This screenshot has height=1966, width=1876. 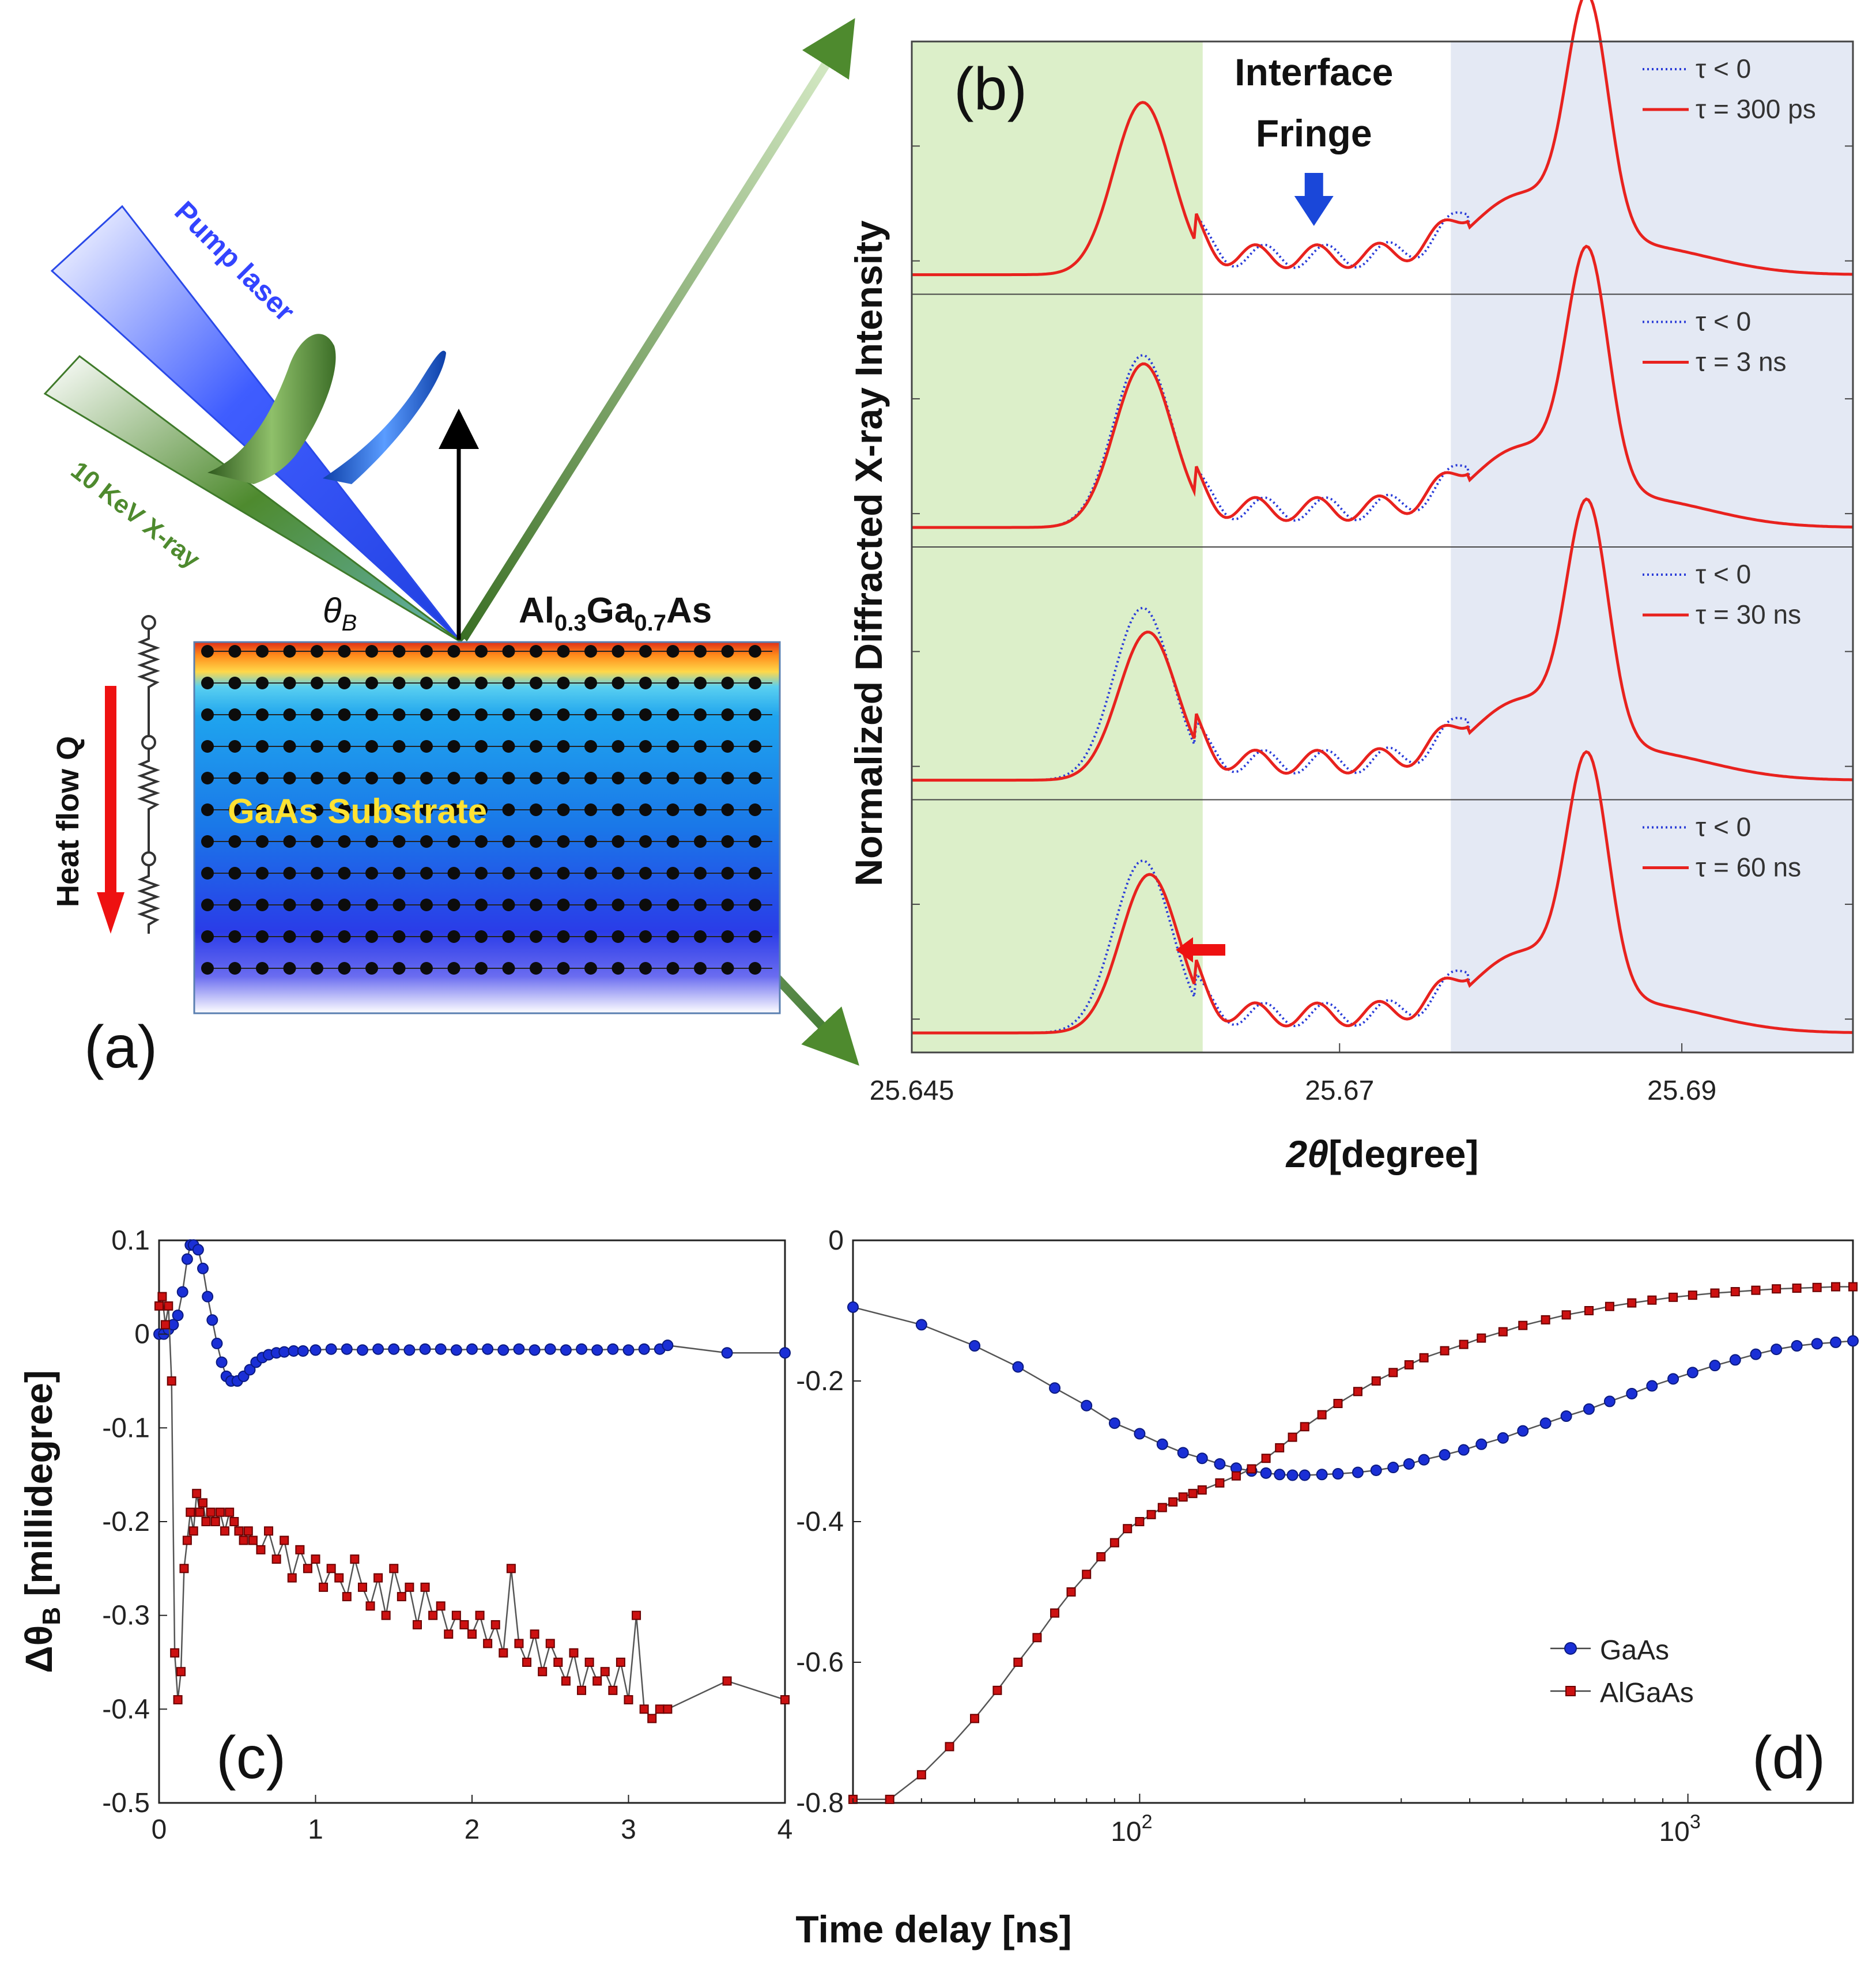 What do you see at coordinates (472, 1829) in the screenshot?
I see `x-tick-label: 2` at bounding box center [472, 1829].